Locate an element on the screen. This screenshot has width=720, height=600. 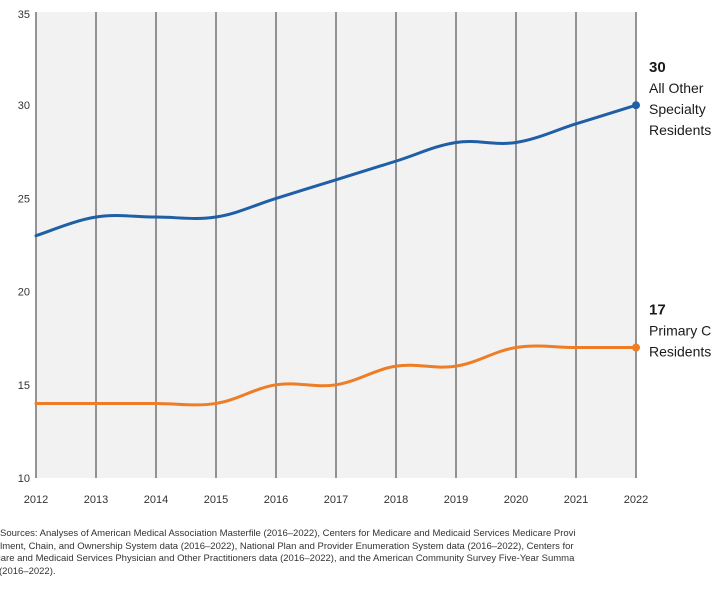
y-tick-label: 35 is located at coordinates (24, 15).